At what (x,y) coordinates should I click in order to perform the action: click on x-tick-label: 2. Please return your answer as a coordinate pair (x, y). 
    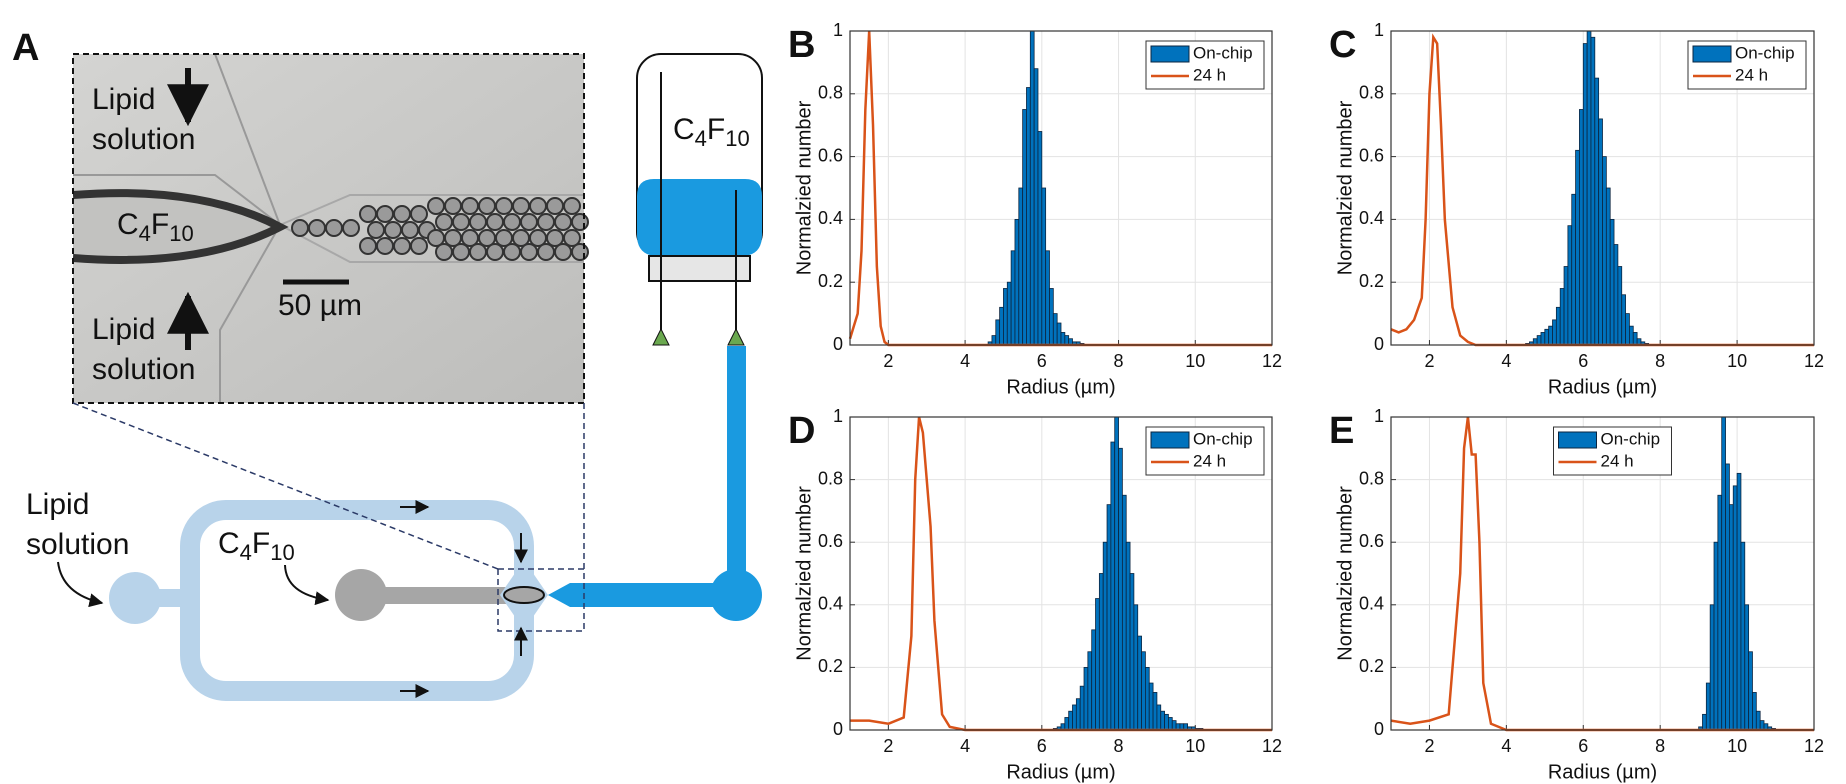
    Looking at the image, I should click on (1429, 746).